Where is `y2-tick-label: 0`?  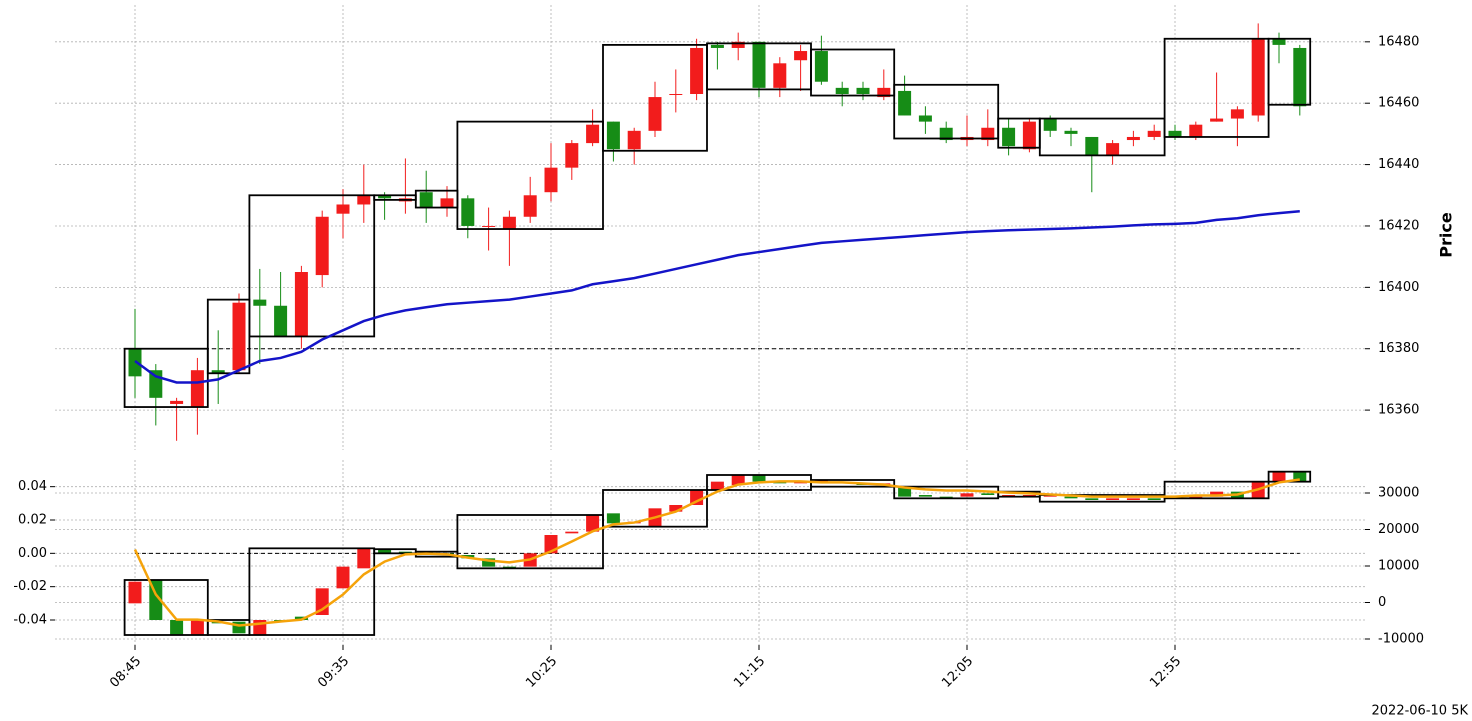 y2-tick-label: 0 is located at coordinates (1382, 602).